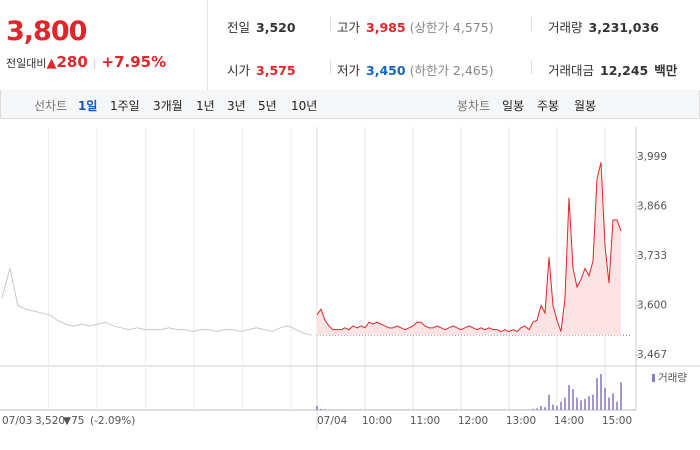 The image size is (700, 450). What do you see at coordinates (104, 45) in the screenshot?
I see `price-box: 3,800 전일대비▲280 | +7.95%` at bounding box center [104, 45].